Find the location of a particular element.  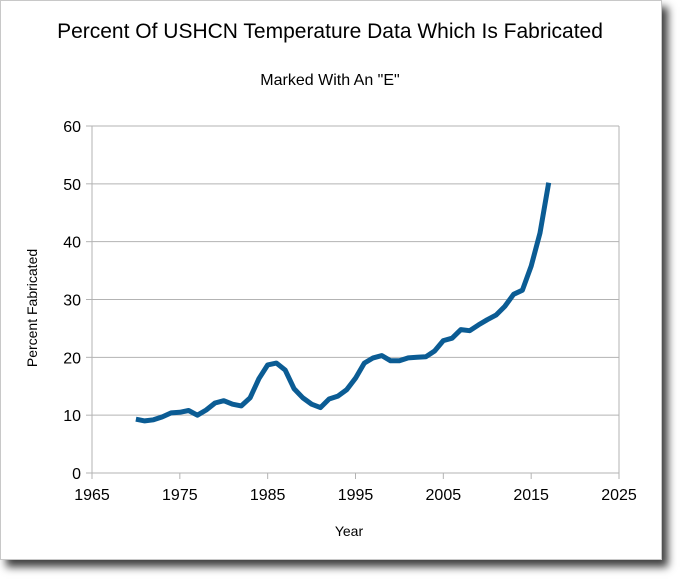

x-tick-label: 2005 is located at coordinates (444, 495).